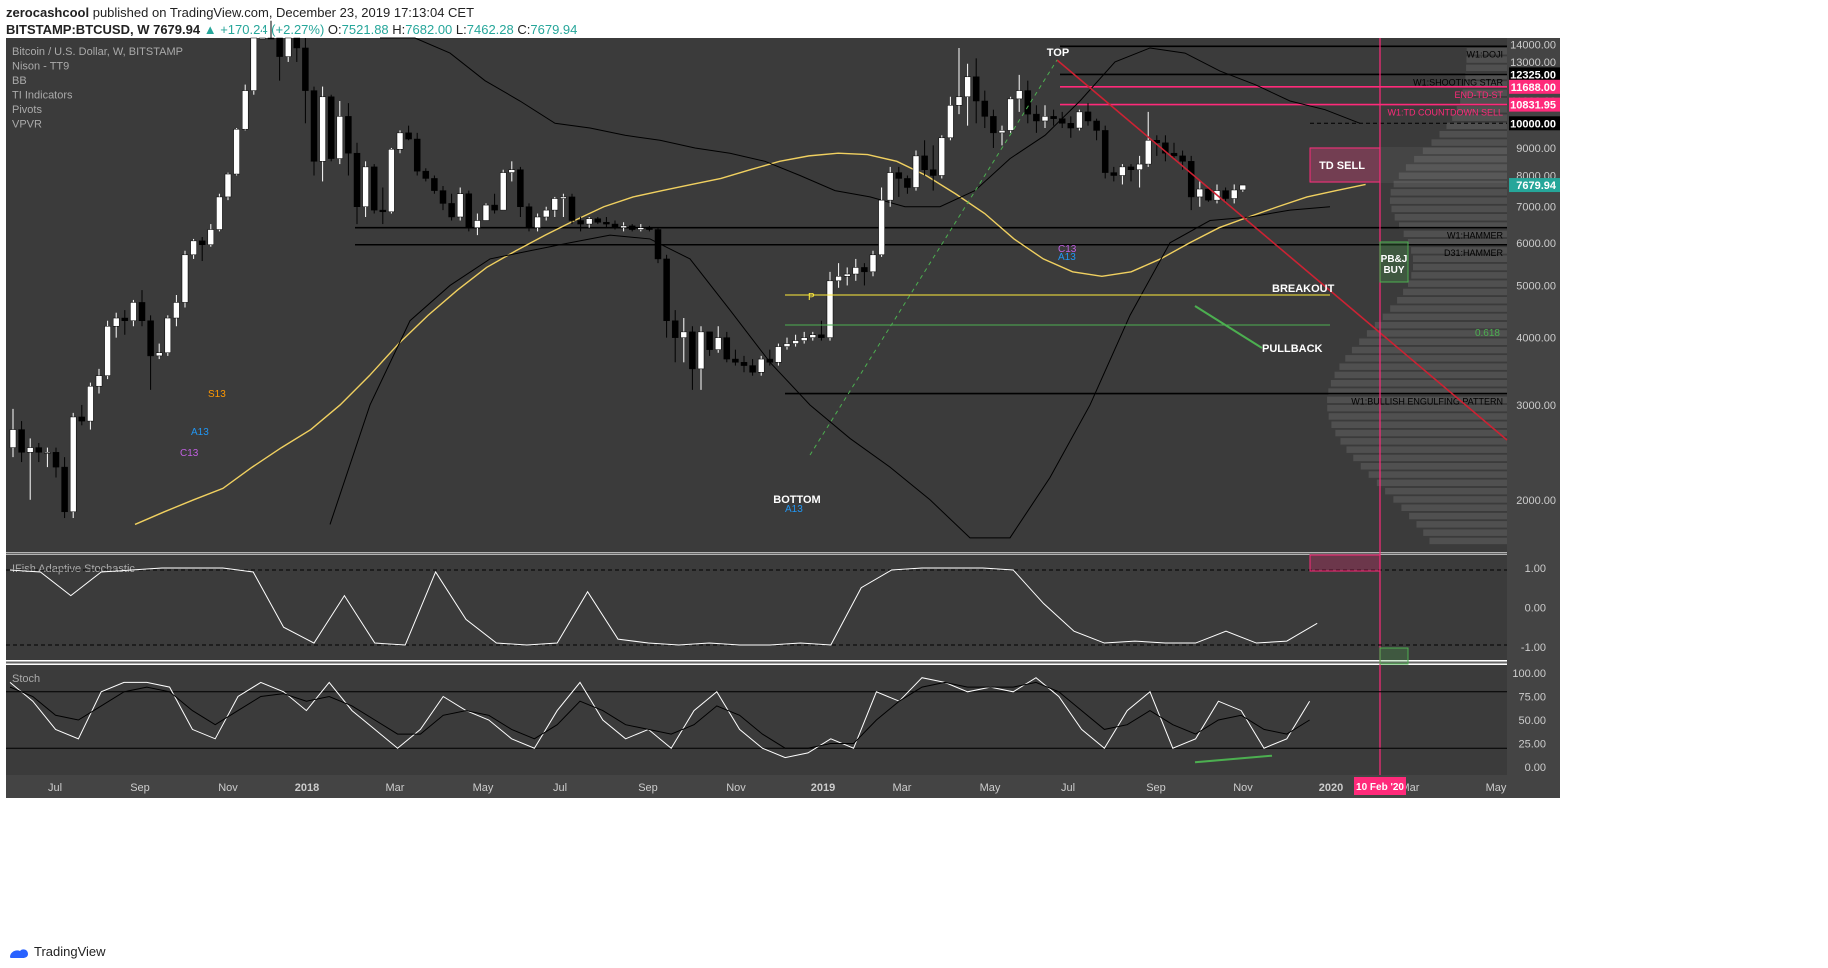 The height and width of the screenshot is (968, 1828). I want to click on price-label-box, so click(1534, 185).